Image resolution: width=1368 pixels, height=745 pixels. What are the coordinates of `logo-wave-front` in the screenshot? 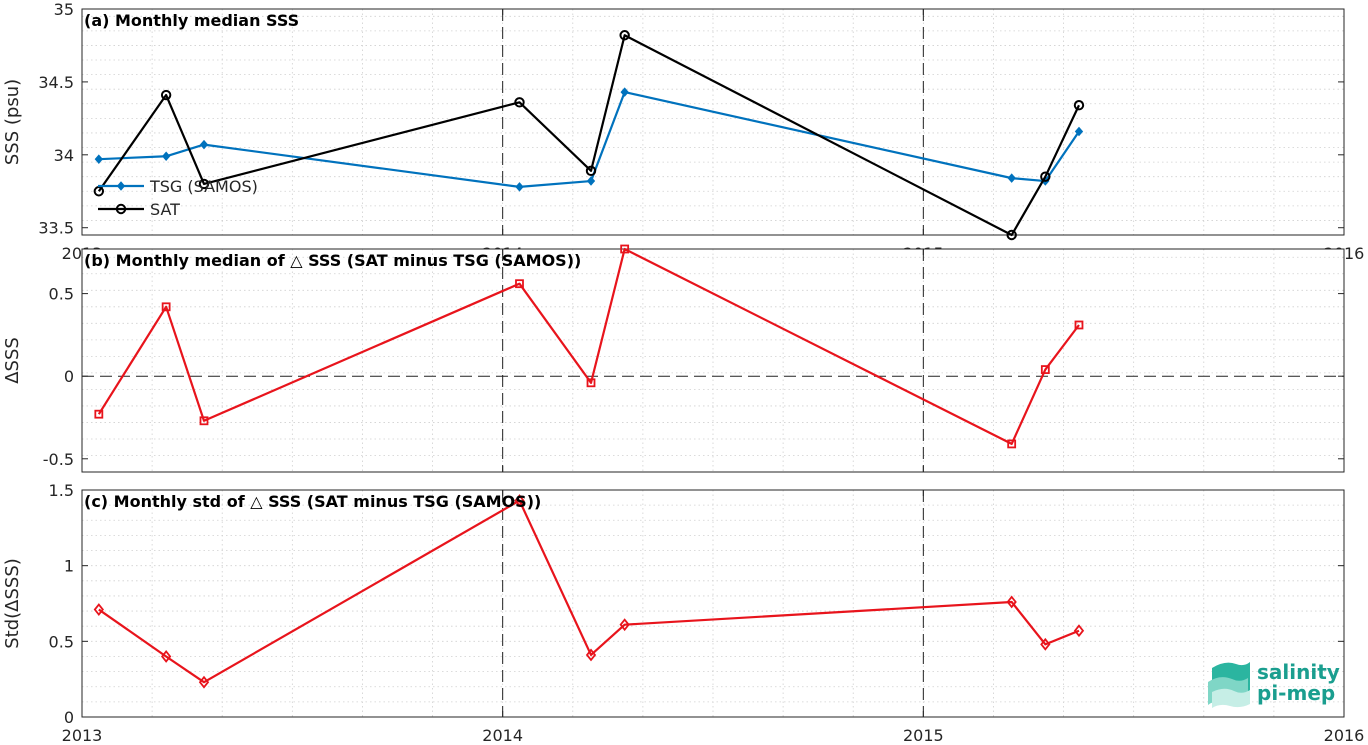 It's located at (1231, 698).